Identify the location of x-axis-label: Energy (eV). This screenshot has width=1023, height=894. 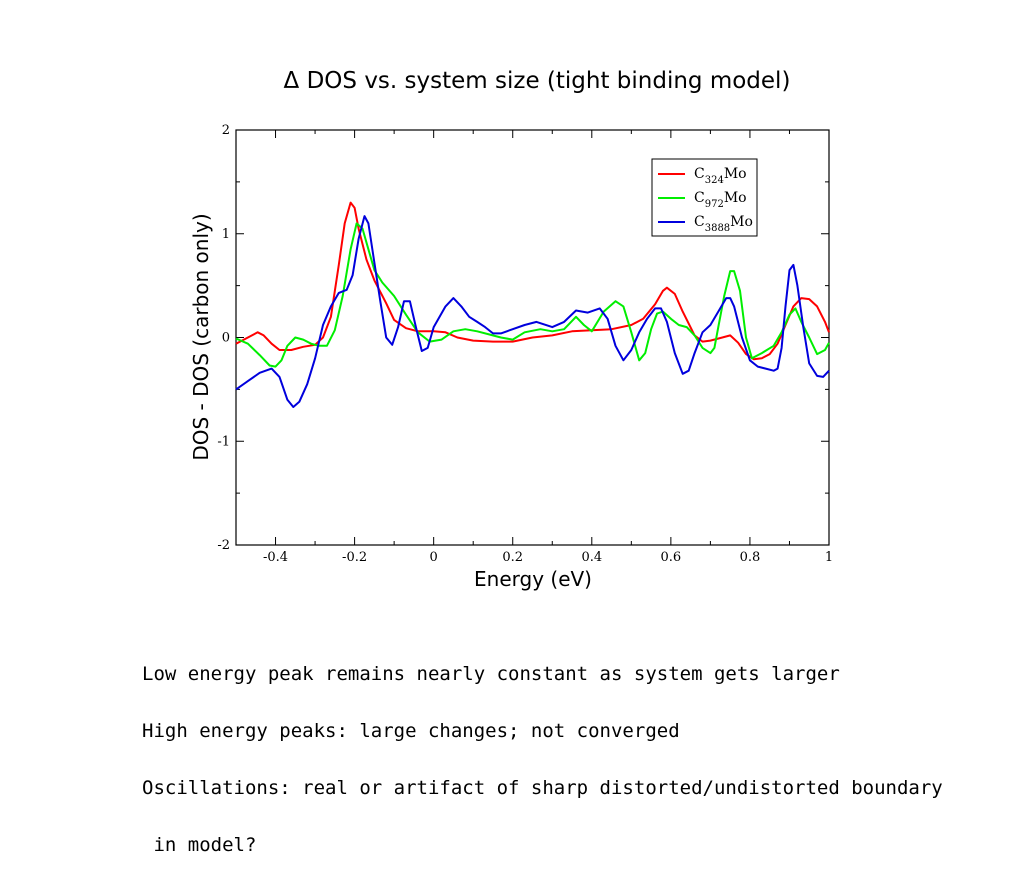
(533, 579).